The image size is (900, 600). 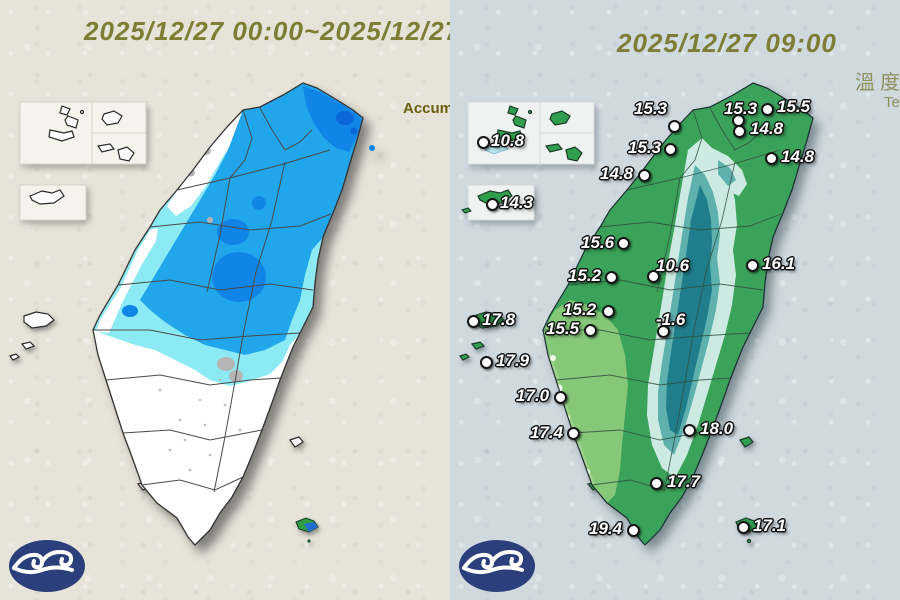 I want to click on left-inset-boxes, so click(x=83, y=161).